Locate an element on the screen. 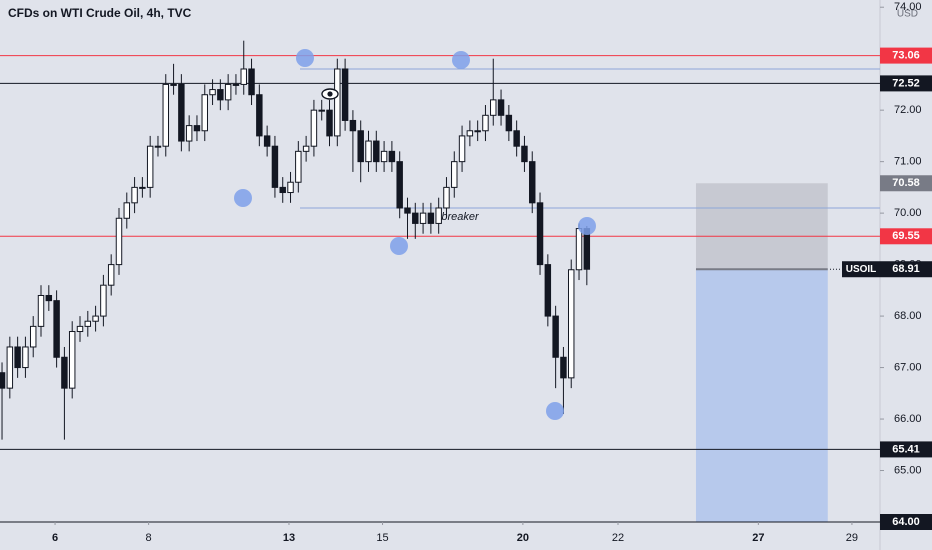  last-price-label: 68.91 is located at coordinates (906, 269).